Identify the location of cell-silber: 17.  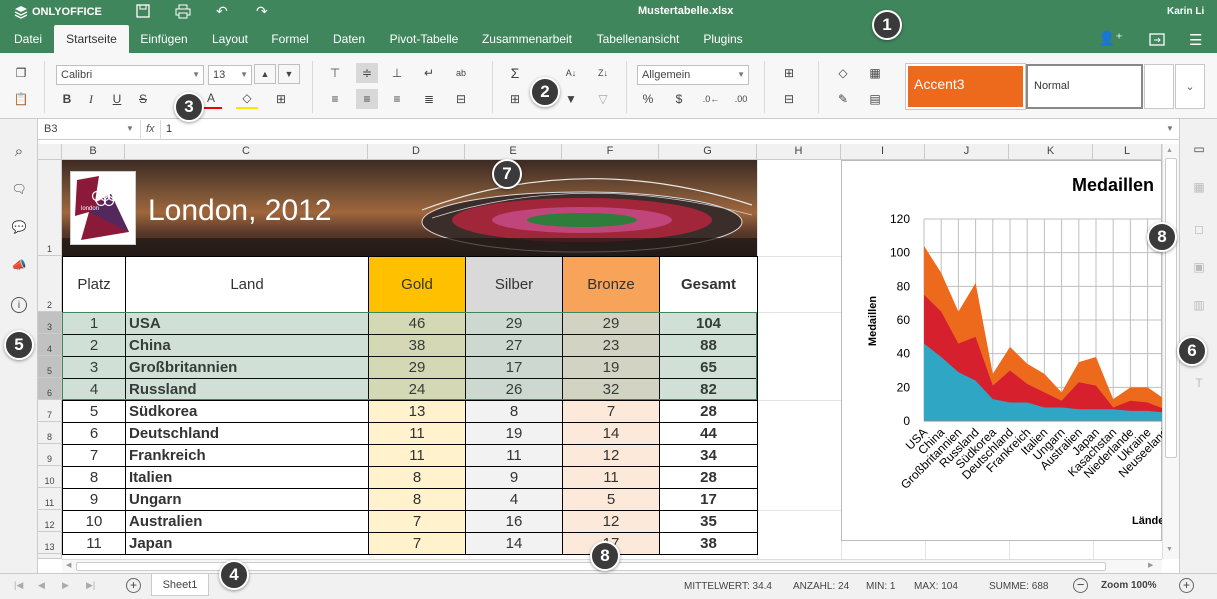
(514, 367).